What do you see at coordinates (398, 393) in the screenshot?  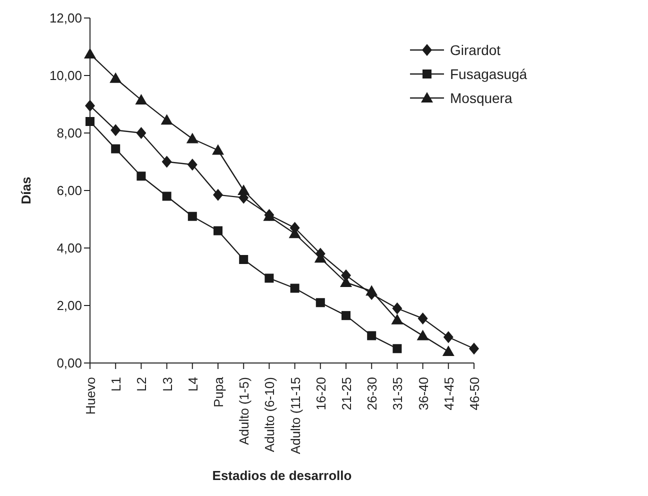 I see `x-tick-label: 31-35` at bounding box center [398, 393].